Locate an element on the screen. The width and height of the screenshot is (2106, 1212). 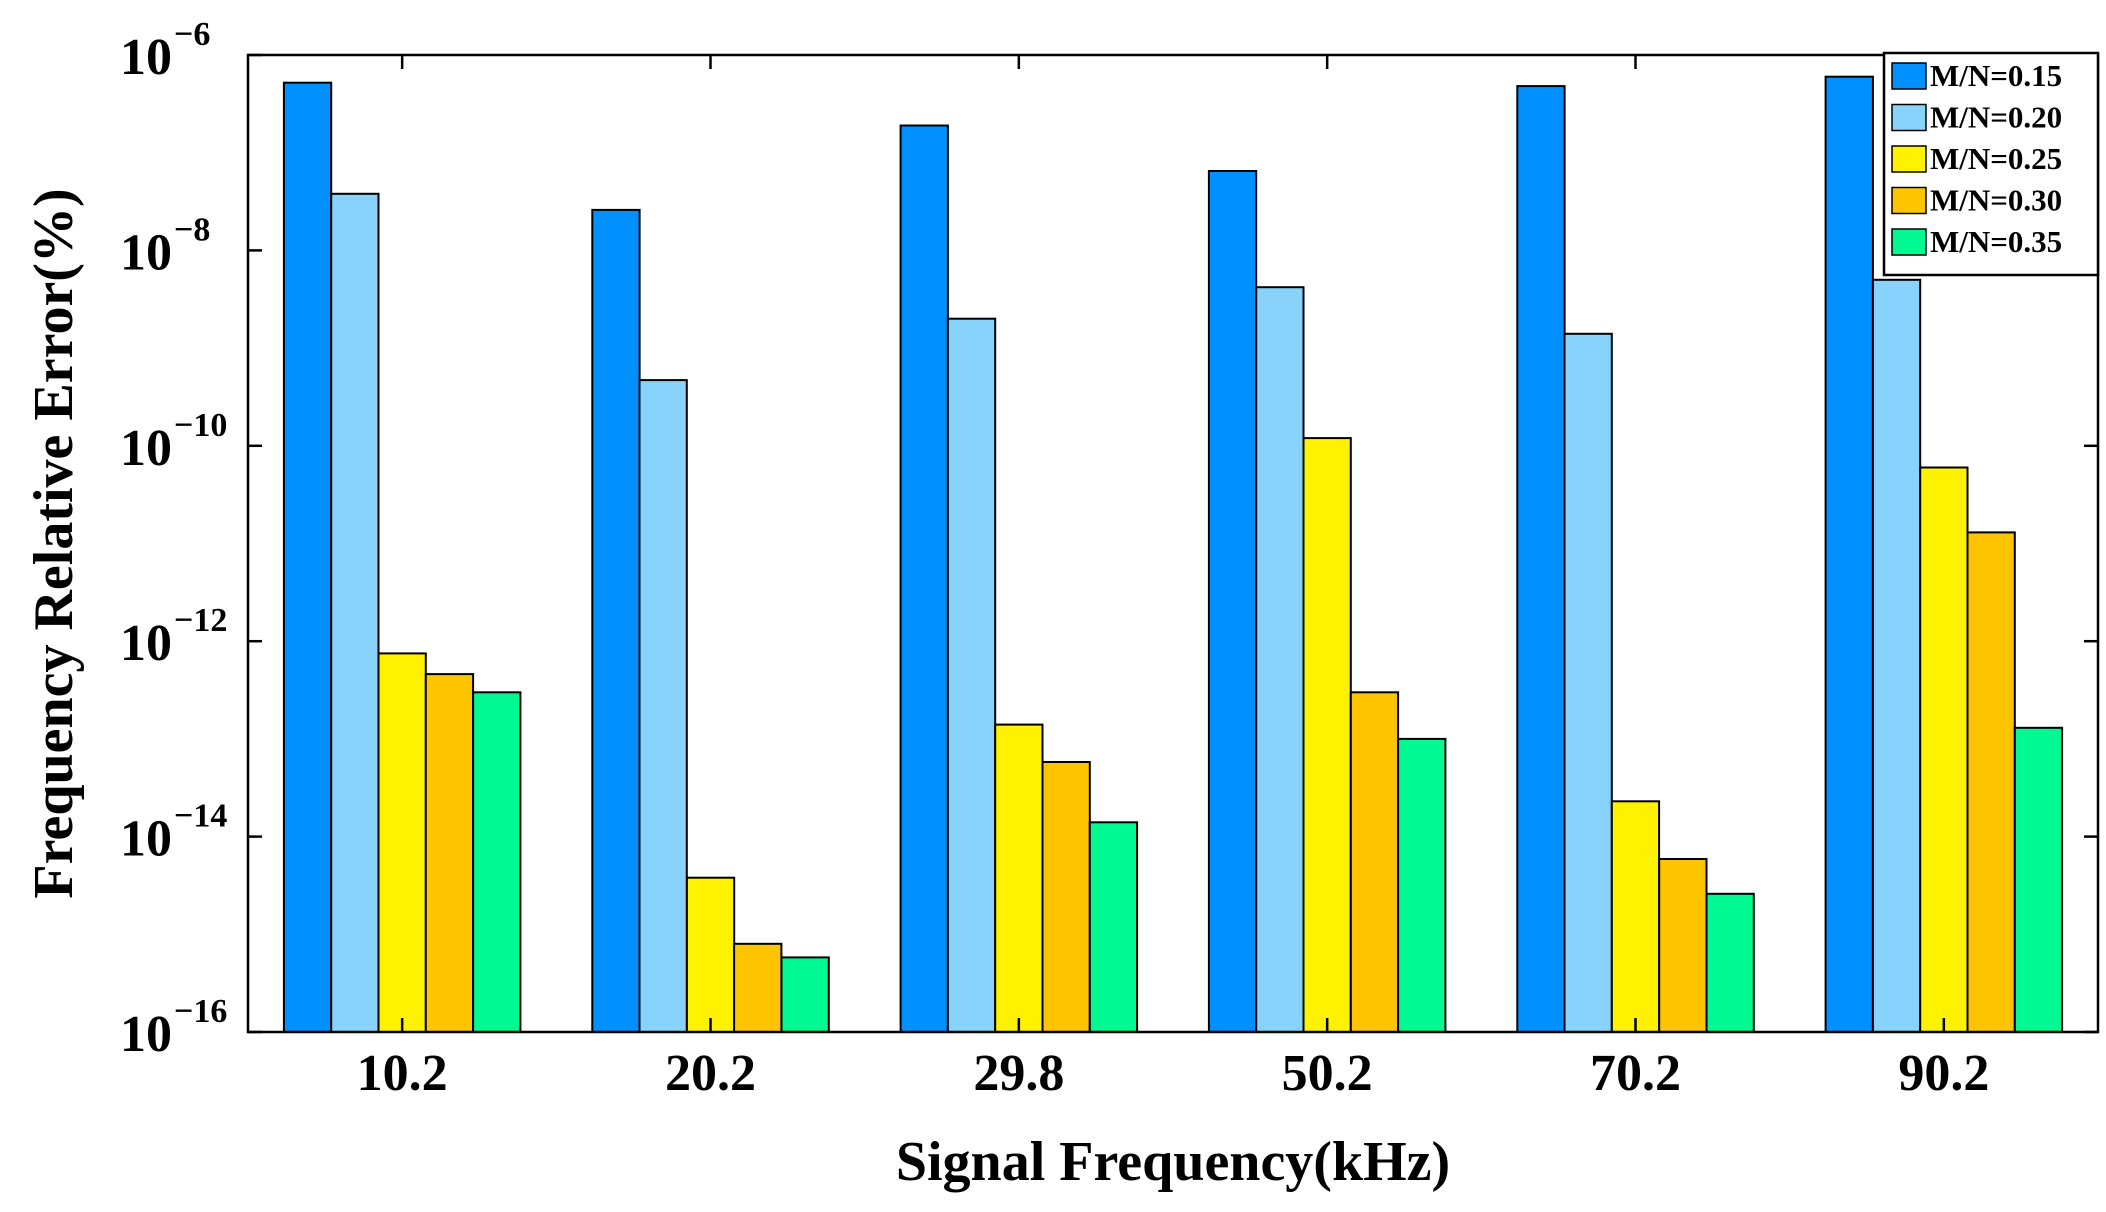
bar-20.2-M/N=0.35 is located at coordinates (805, 995).